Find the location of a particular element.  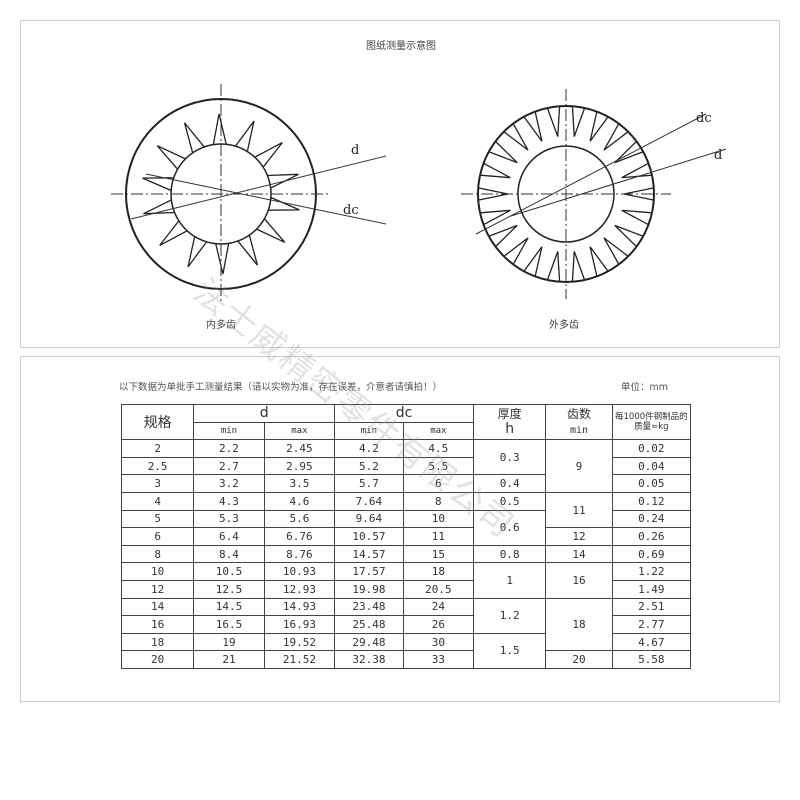

dc-leader is located at coordinates (266, 199).